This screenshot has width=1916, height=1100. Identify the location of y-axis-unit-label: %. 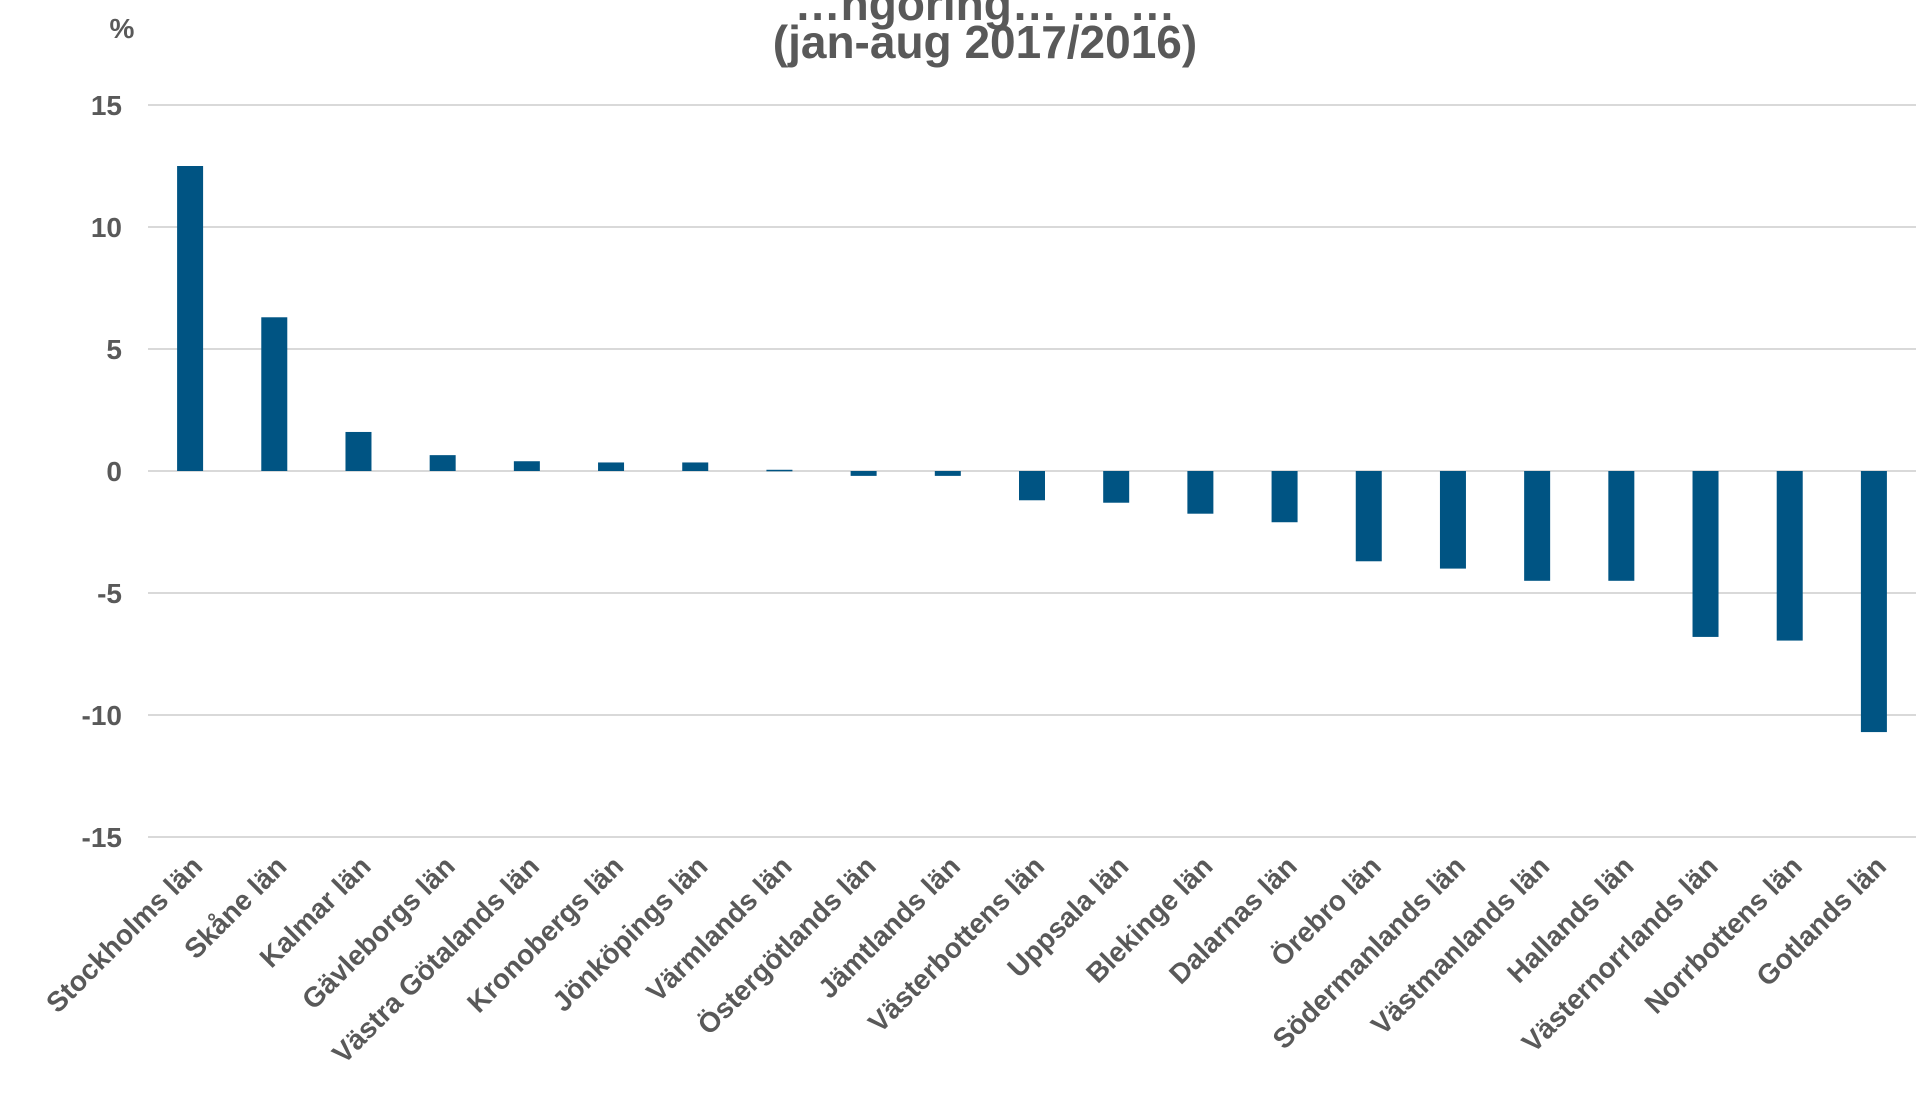
(122, 28).